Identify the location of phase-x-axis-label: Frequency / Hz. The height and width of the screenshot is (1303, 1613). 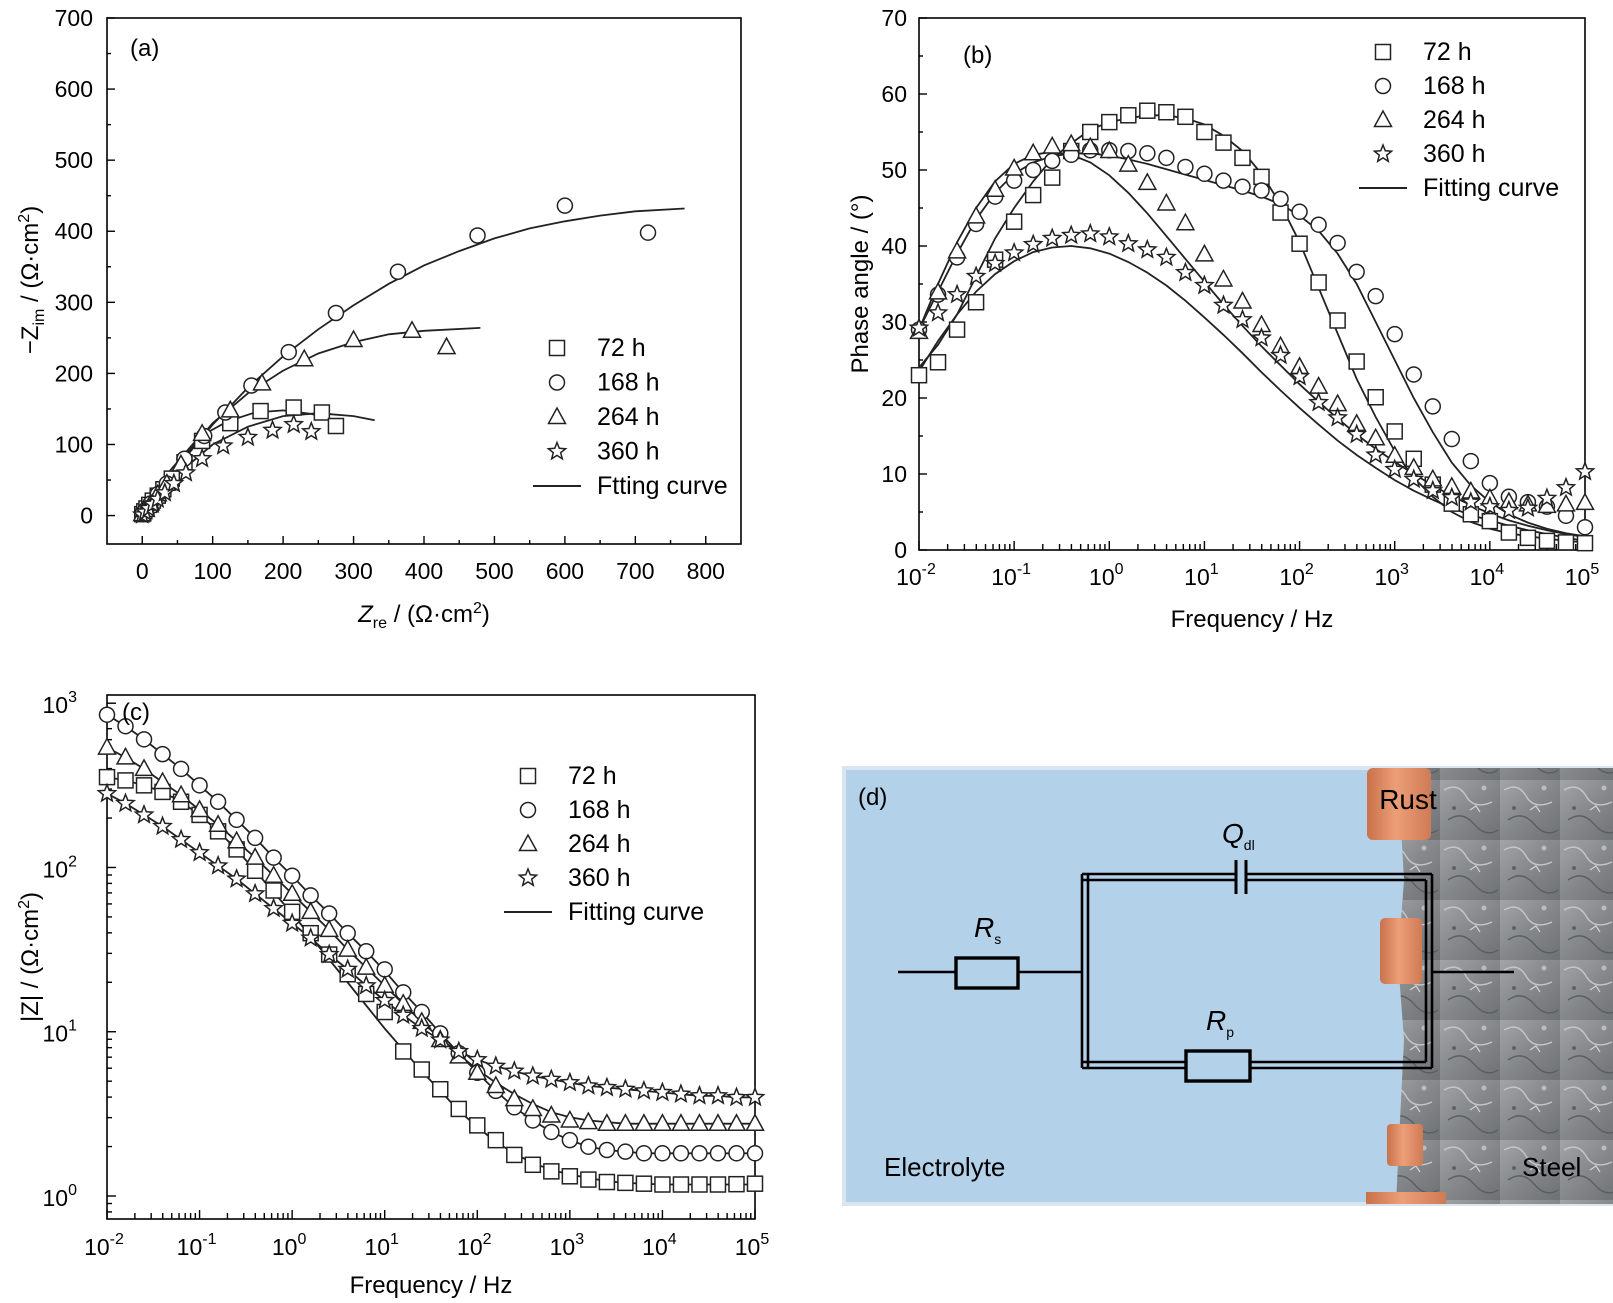
(1252, 619).